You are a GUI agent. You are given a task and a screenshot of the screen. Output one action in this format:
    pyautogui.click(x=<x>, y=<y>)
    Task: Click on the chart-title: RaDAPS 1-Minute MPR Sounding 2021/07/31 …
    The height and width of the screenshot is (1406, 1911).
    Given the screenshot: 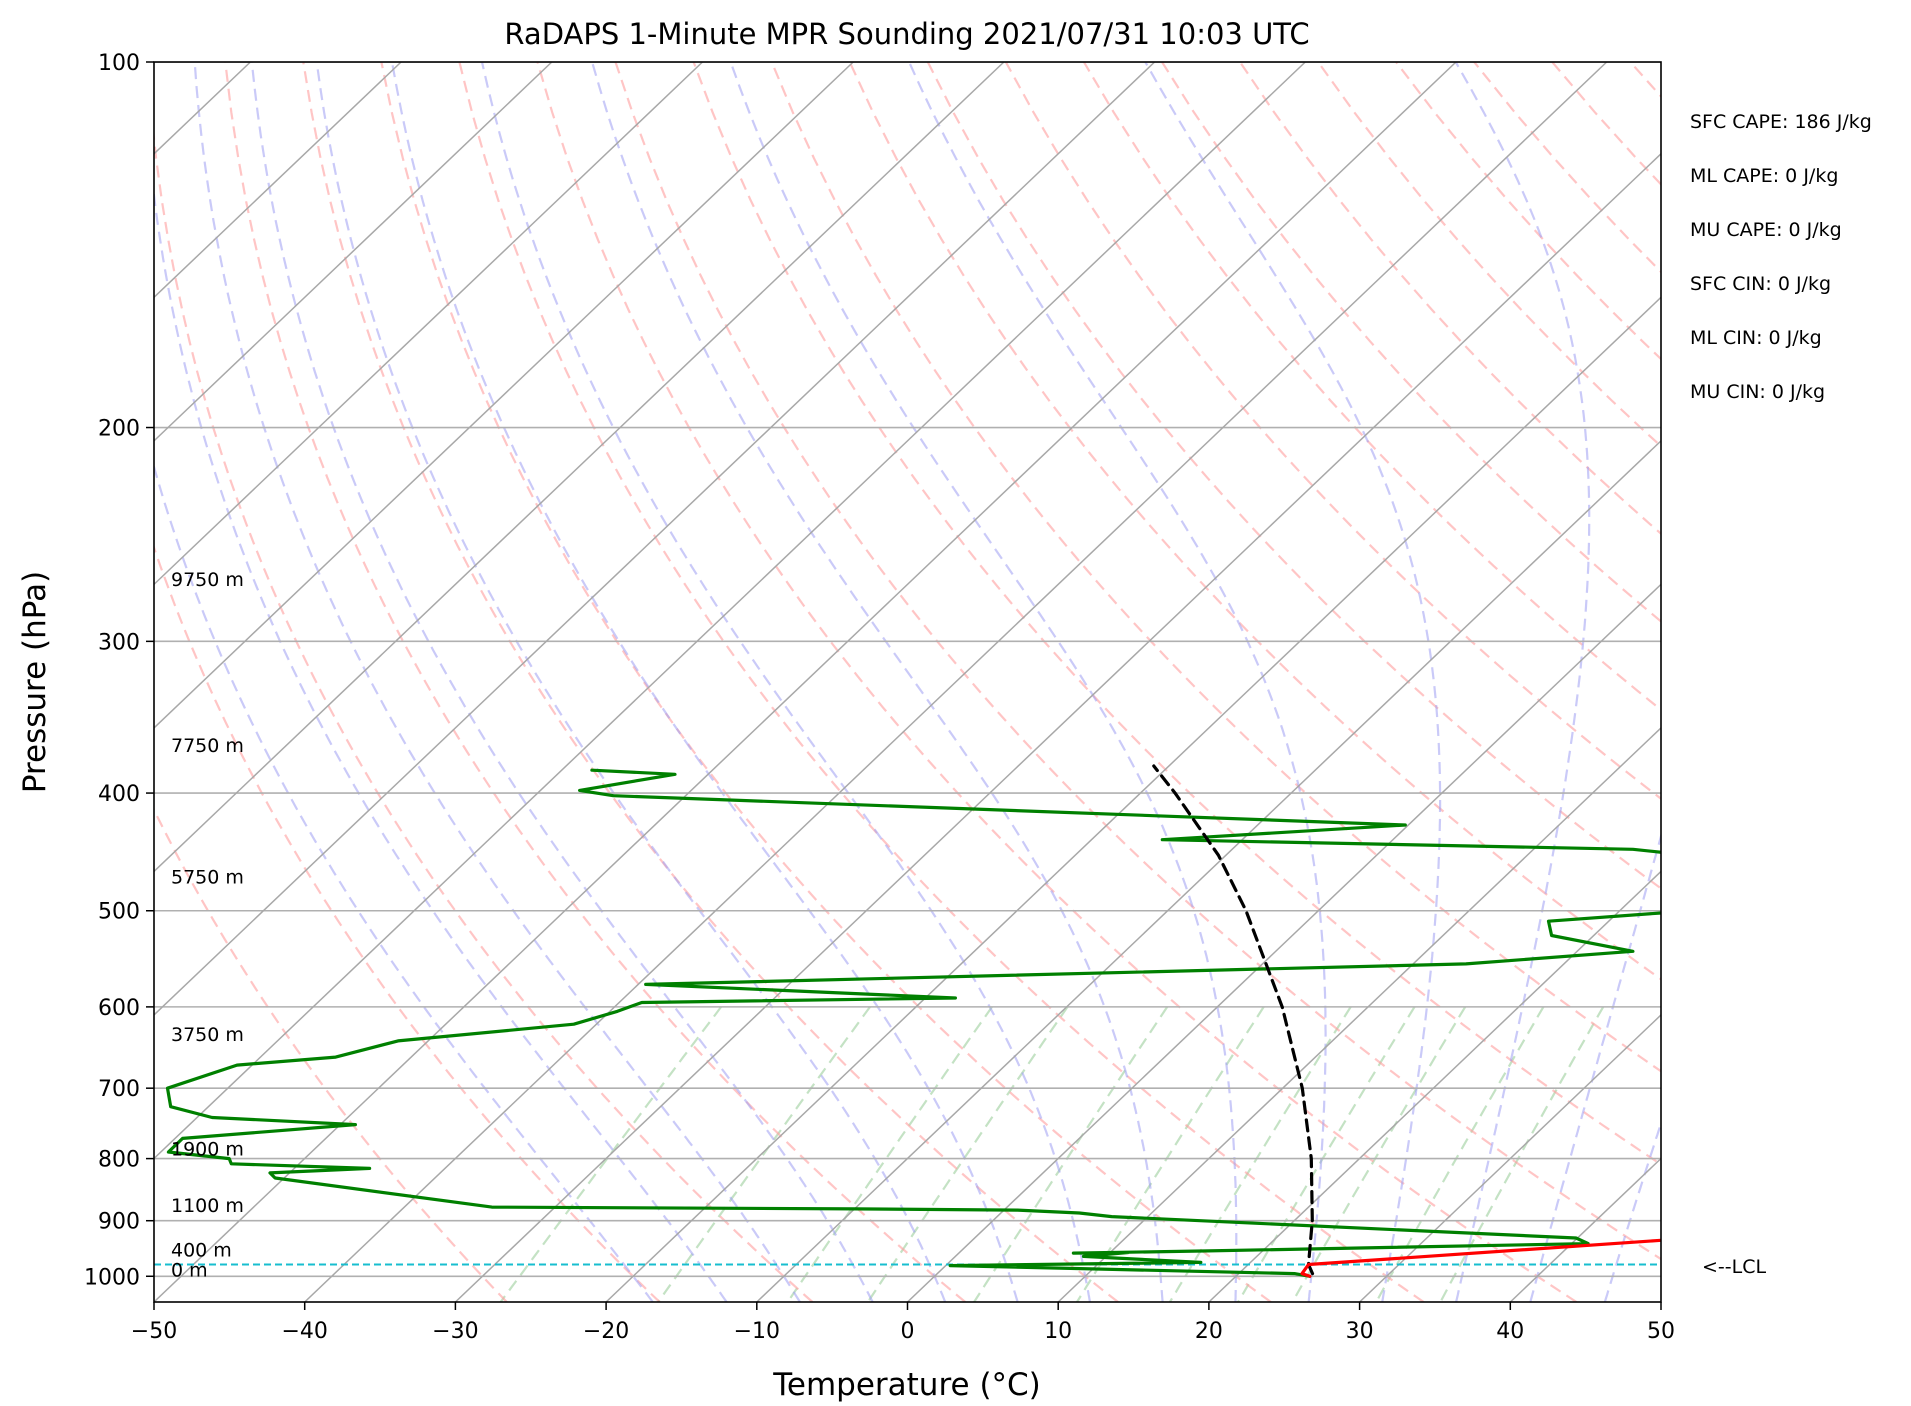 What is the action you would take?
    pyautogui.click(x=906, y=34)
    